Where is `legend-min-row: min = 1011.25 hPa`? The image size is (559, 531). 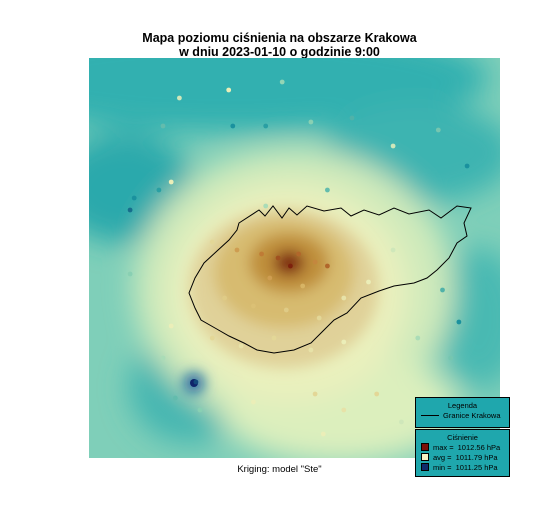 legend-min-row: min = 1011.25 hPa is located at coordinates (465, 467).